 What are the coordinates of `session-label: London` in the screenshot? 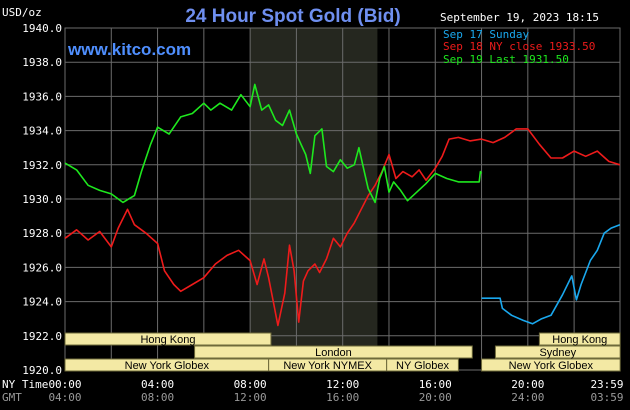 It's located at (333, 353).